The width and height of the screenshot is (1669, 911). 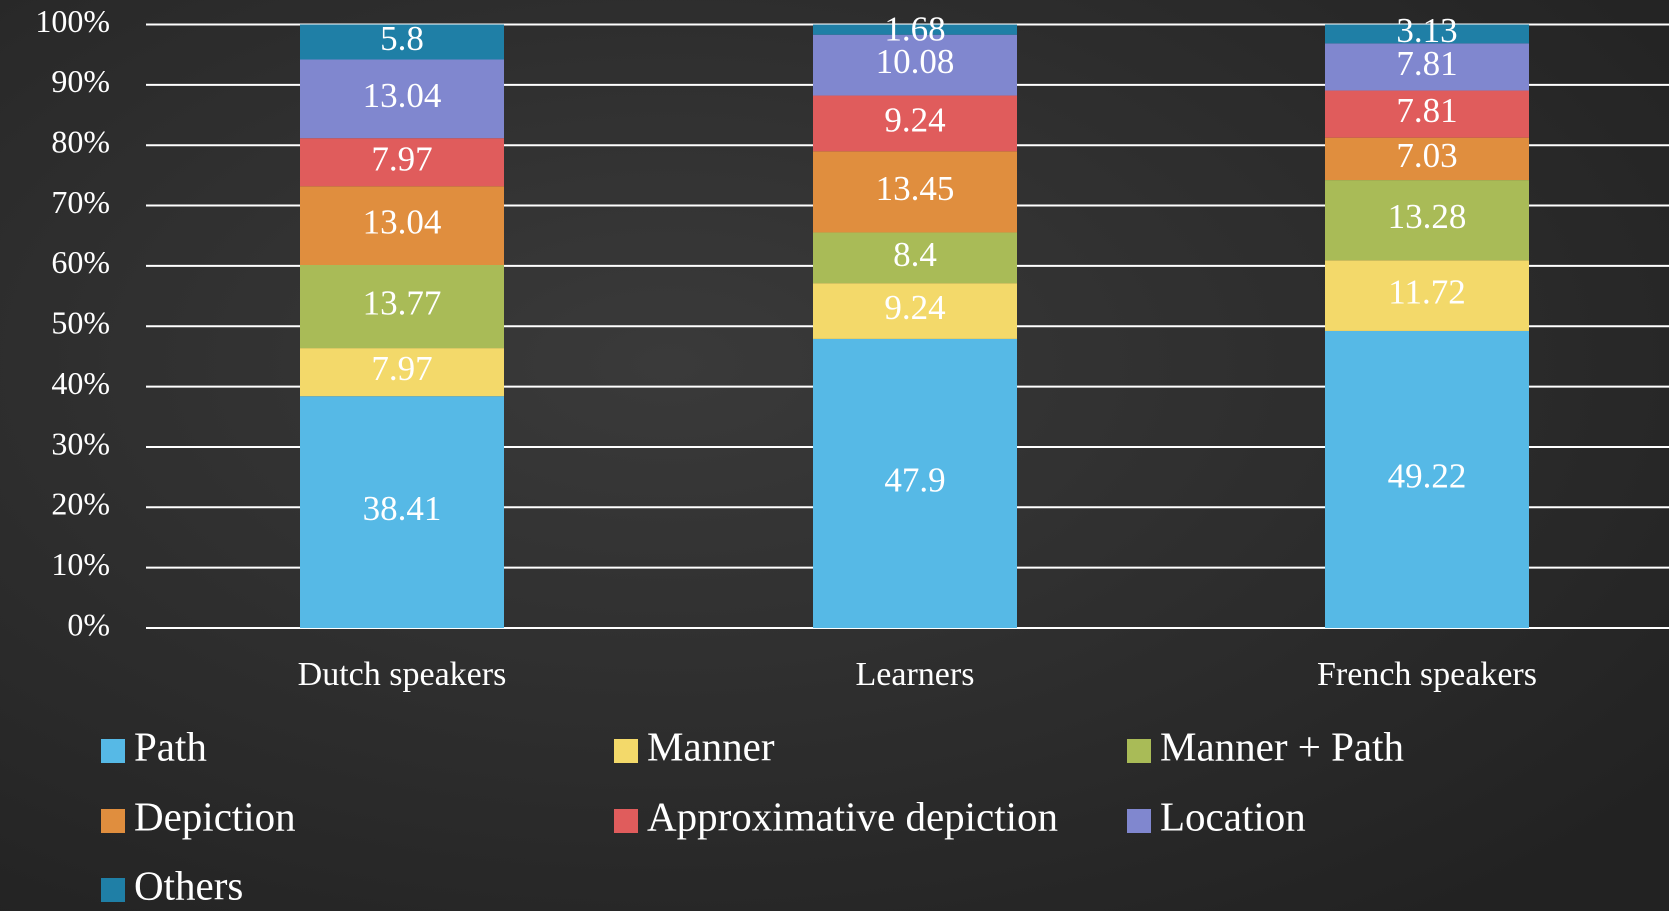 I want to click on data-label: 49.22, so click(x=1427, y=476).